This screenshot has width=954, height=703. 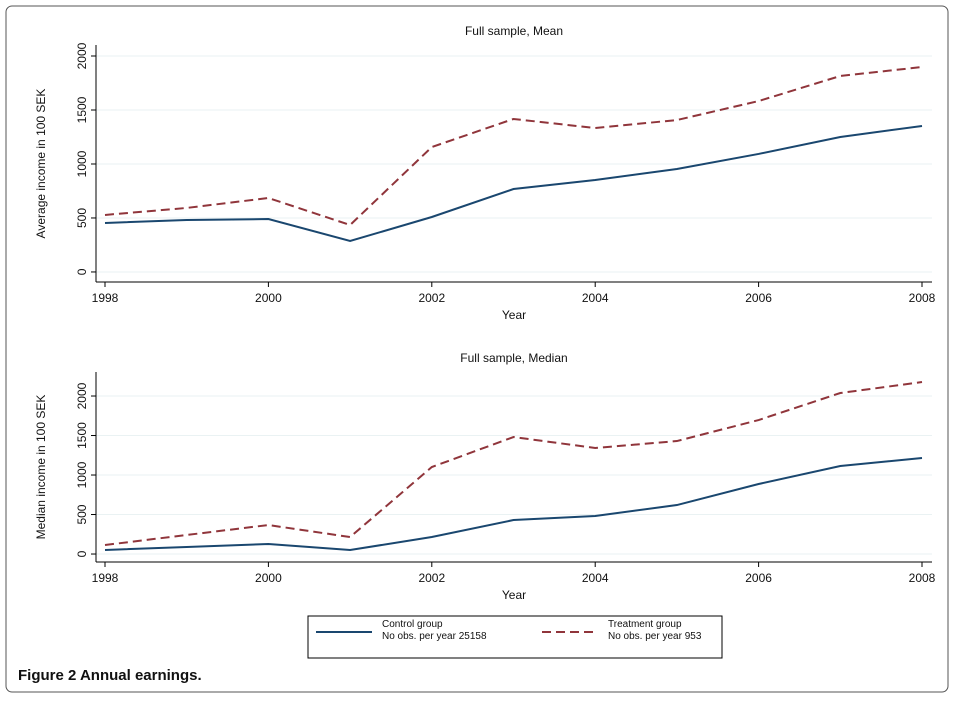 I want to click on legend-box, so click(x=515, y=637).